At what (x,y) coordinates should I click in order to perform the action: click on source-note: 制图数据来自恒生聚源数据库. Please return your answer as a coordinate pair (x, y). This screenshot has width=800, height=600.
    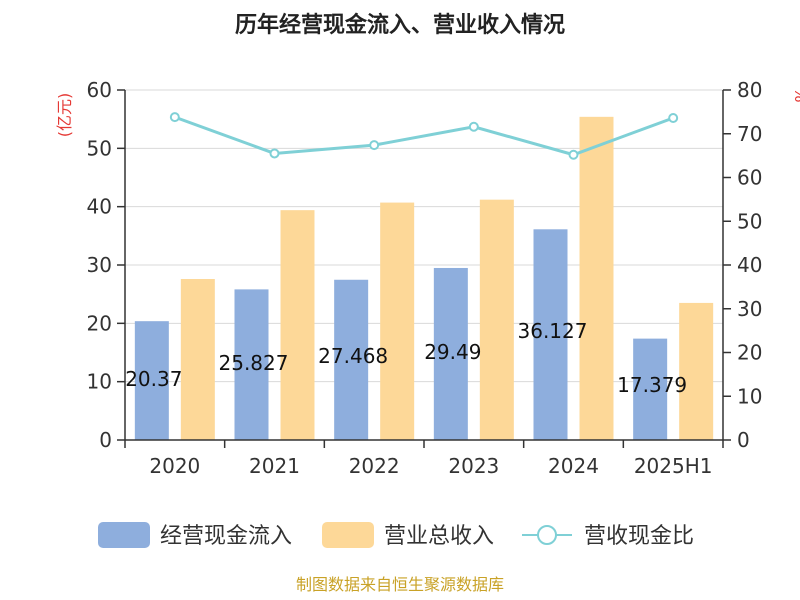
    Looking at the image, I should click on (400, 584).